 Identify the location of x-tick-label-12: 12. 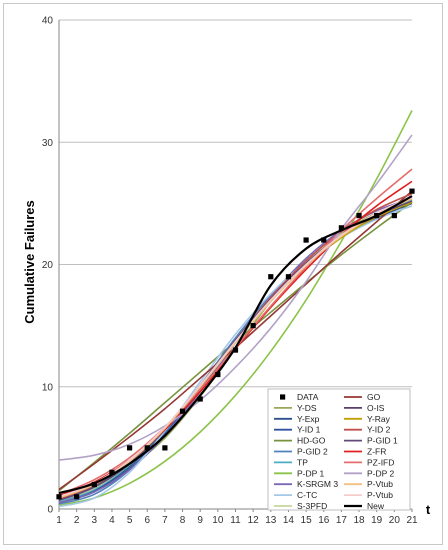
(254, 520).